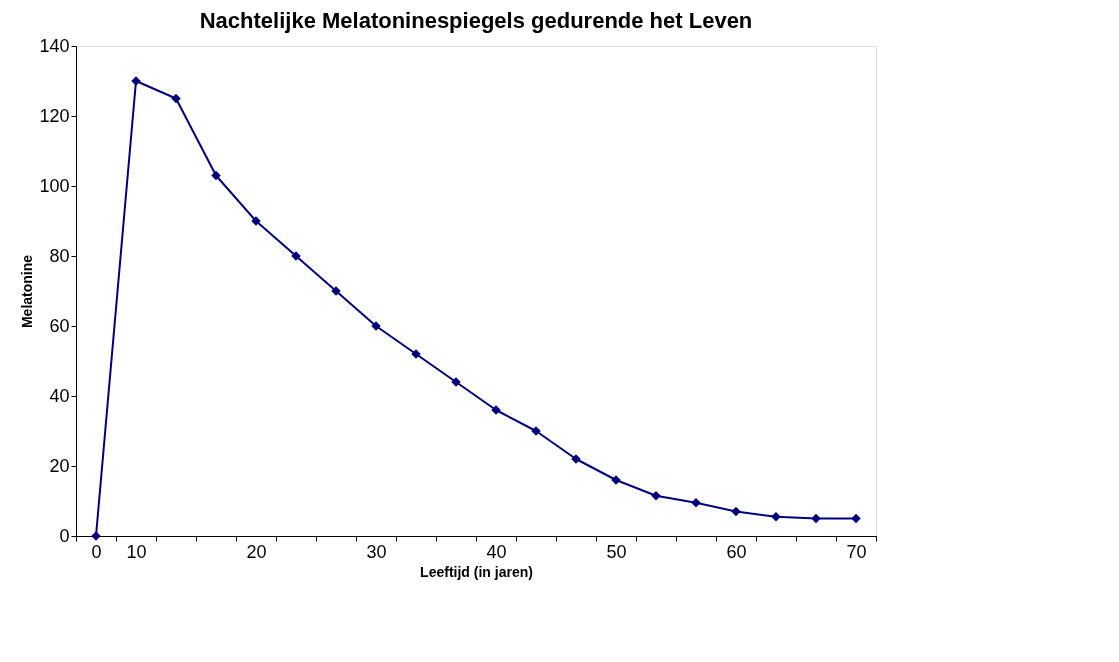 This screenshot has height=662, width=1119. What do you see at coordinates (256, 551) in the screenshot?
I see `x-tick-label: 20` at bounding box center [256, 551].